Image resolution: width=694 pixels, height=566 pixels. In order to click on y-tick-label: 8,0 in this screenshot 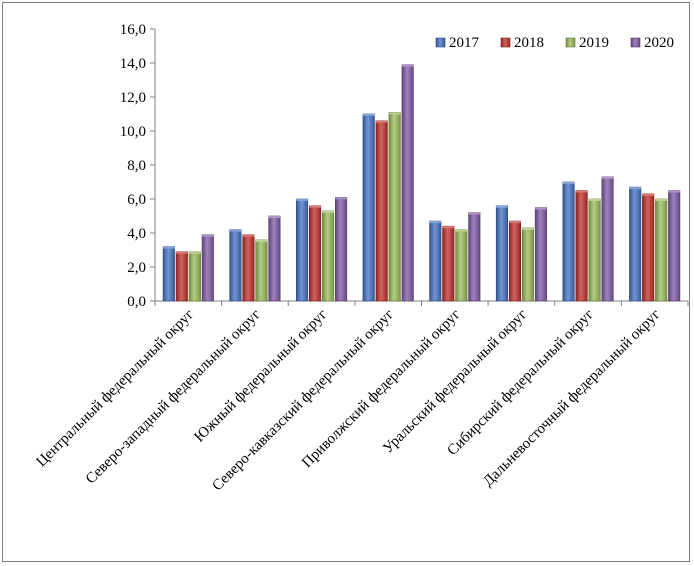, I will do `click(136, 166)`.